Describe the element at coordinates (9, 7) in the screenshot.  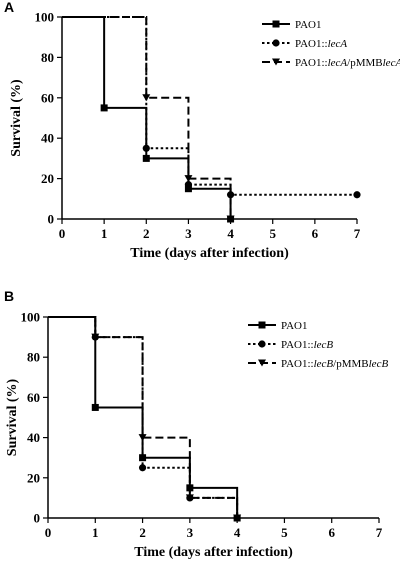
I see `panel-label: A` at that location.